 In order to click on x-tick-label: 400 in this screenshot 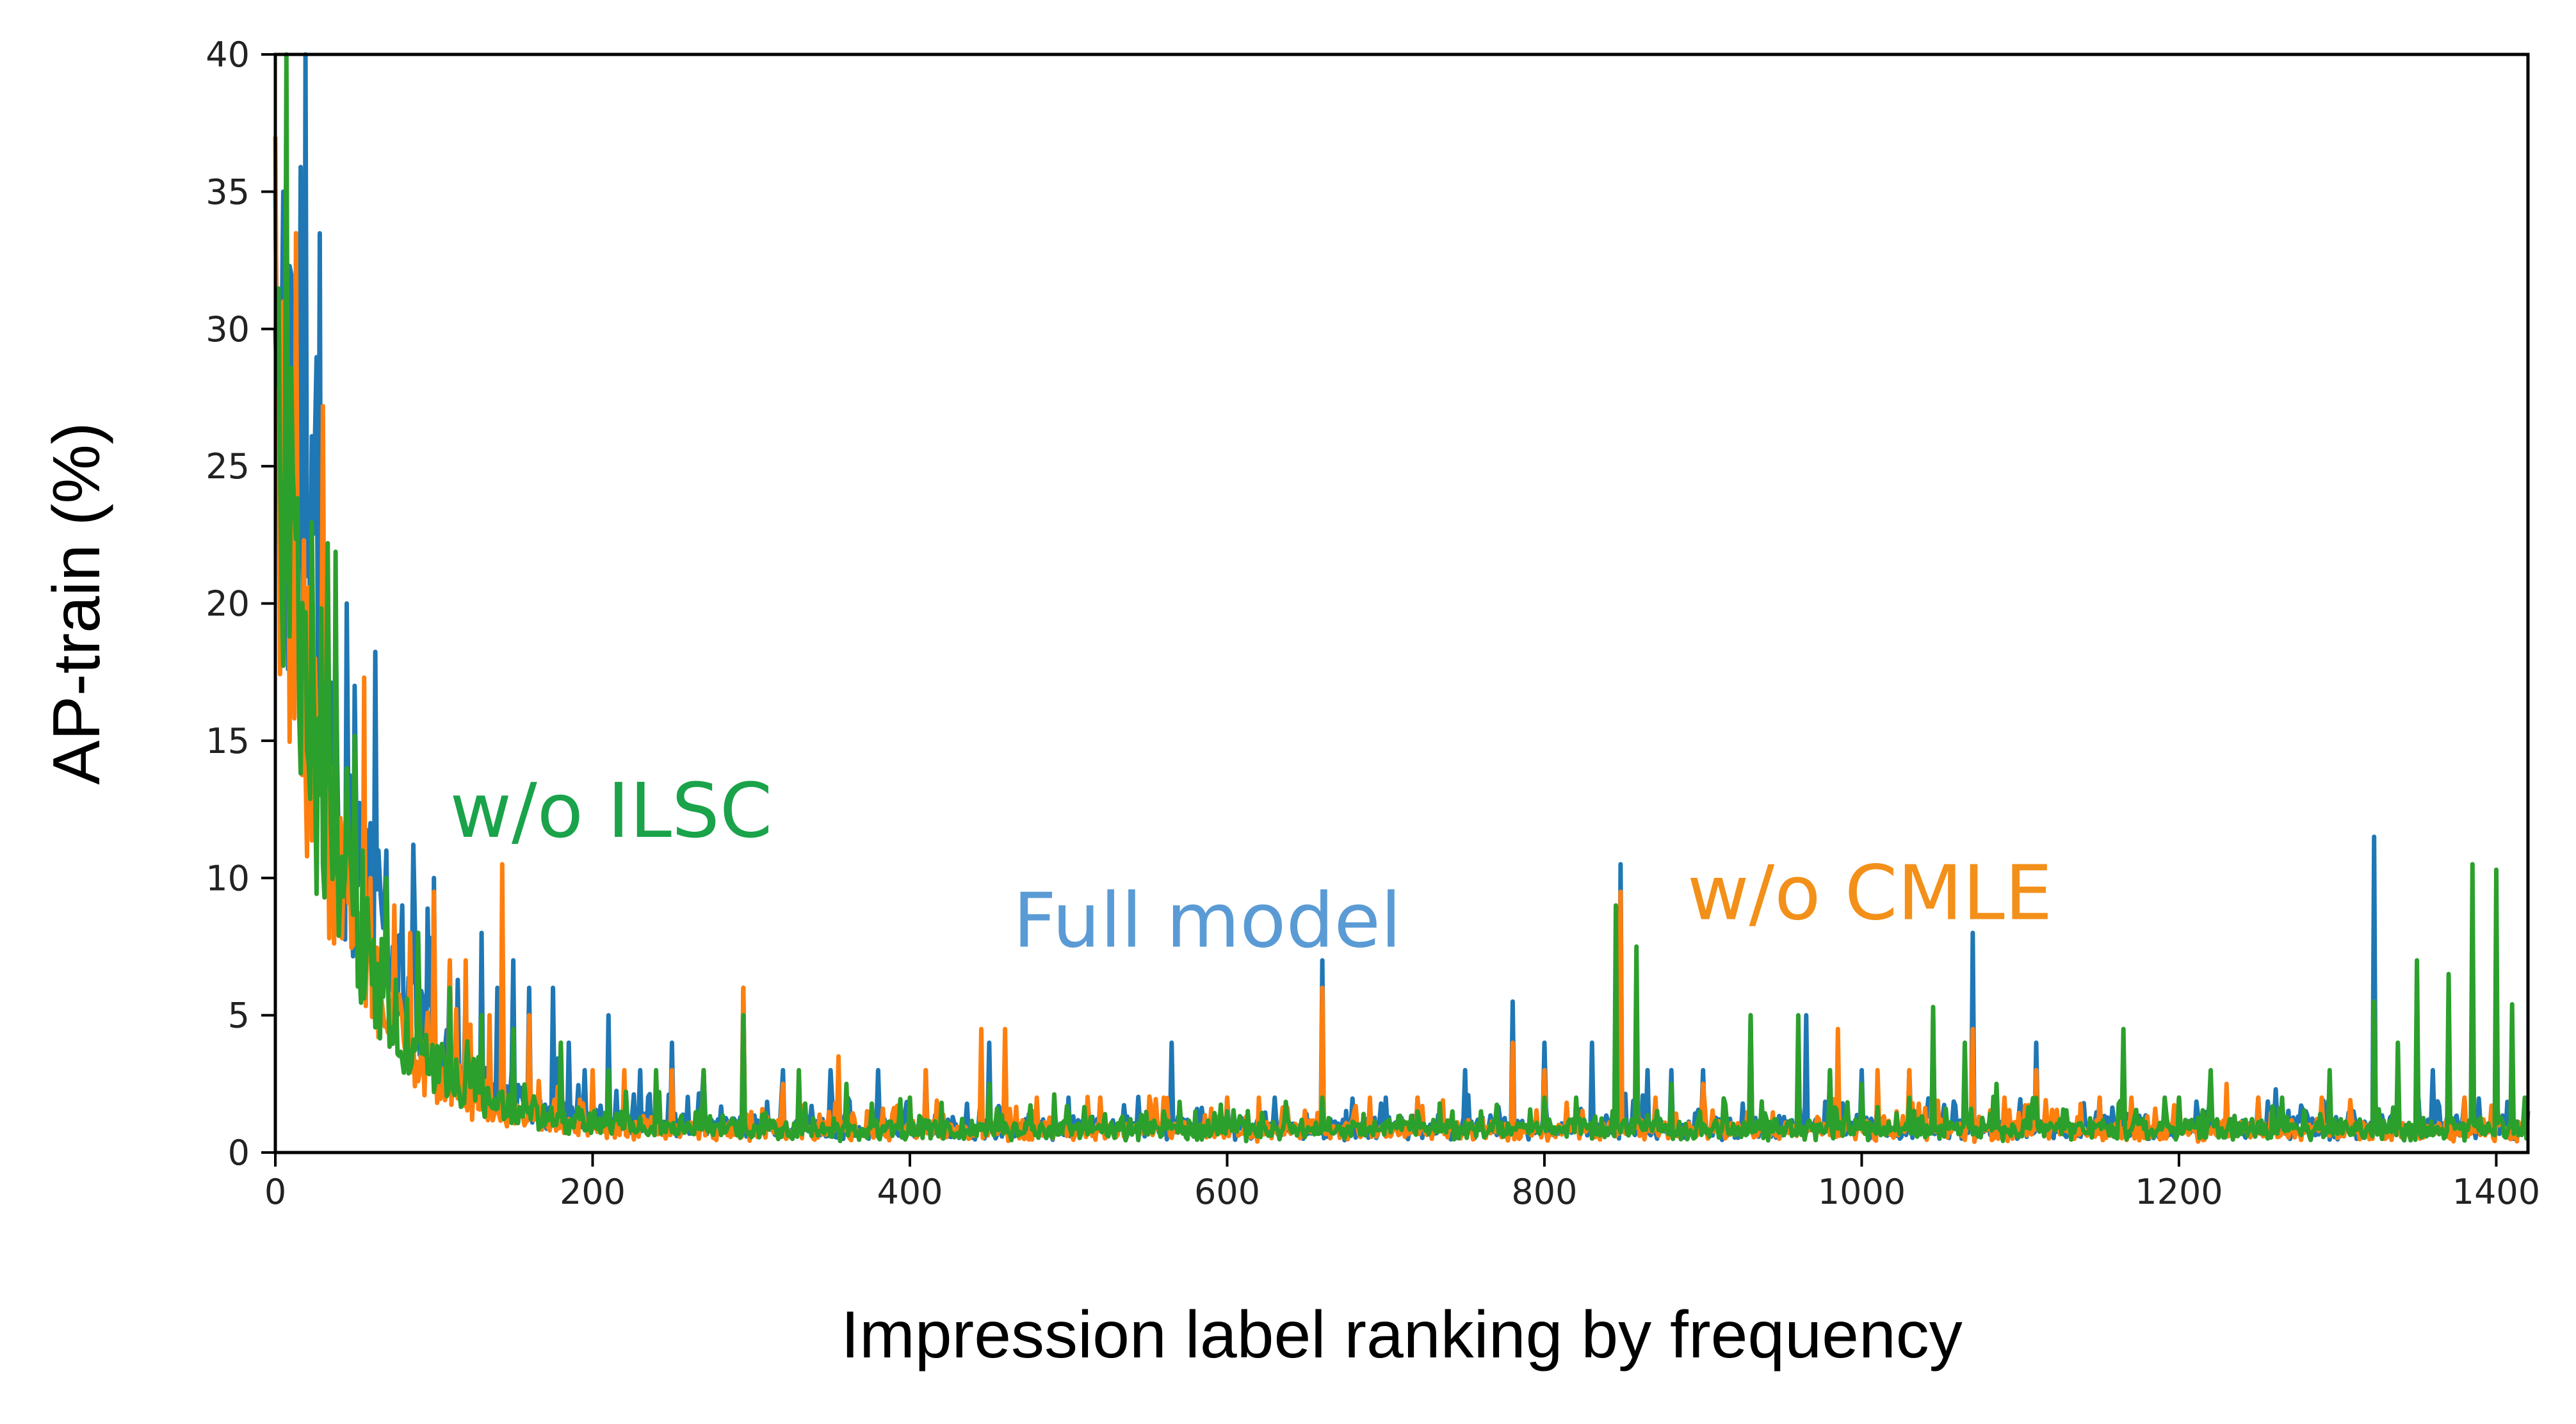, I will do `click(910, 1192)`.